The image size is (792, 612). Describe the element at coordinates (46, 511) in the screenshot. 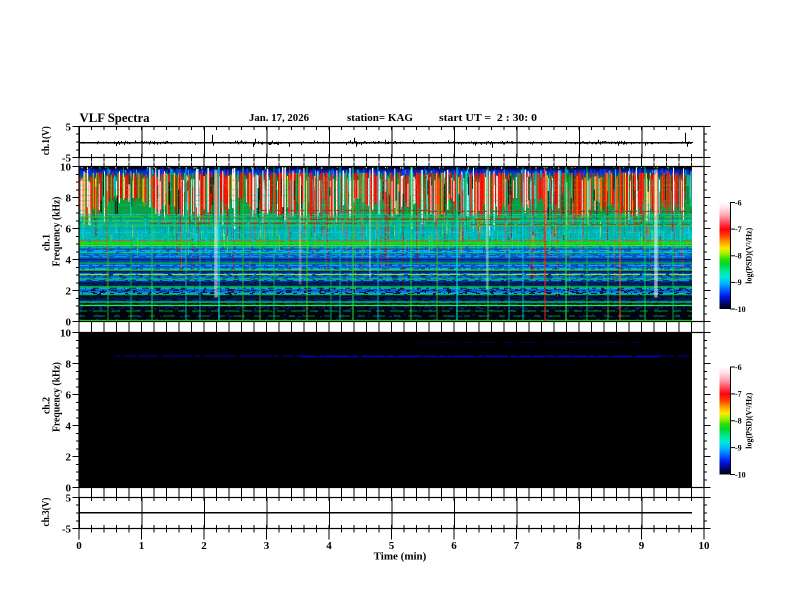

I see `svg-text: ch.3(V)` at that location.